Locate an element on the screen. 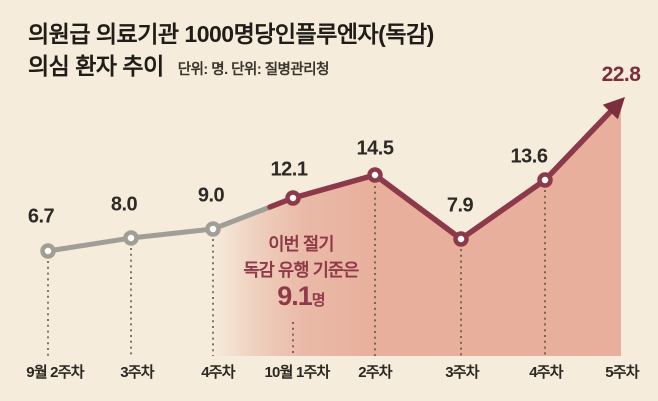 Image resolution: width=658 pixels, height=401 pixels. chart-title-line2: 의심 환자 추이 is located at coordinates (96, 66).